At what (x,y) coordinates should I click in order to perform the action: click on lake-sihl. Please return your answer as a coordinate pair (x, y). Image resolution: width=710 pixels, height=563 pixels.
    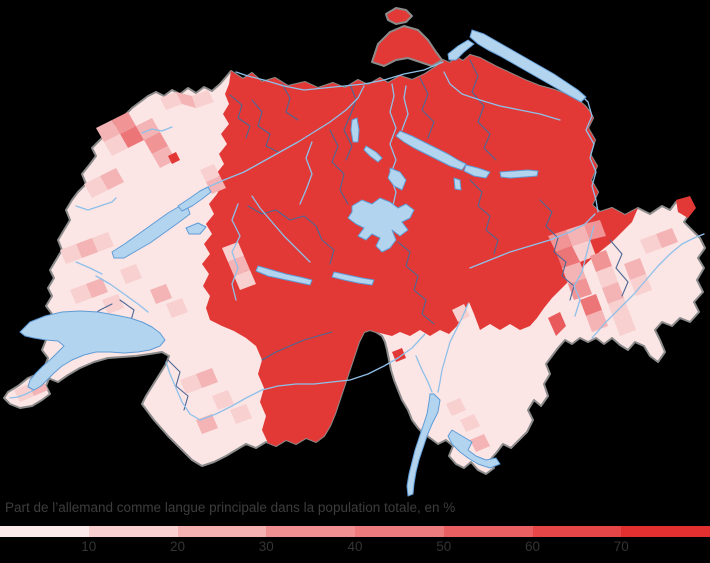
    Looking at the image, I should click on (457, 184).